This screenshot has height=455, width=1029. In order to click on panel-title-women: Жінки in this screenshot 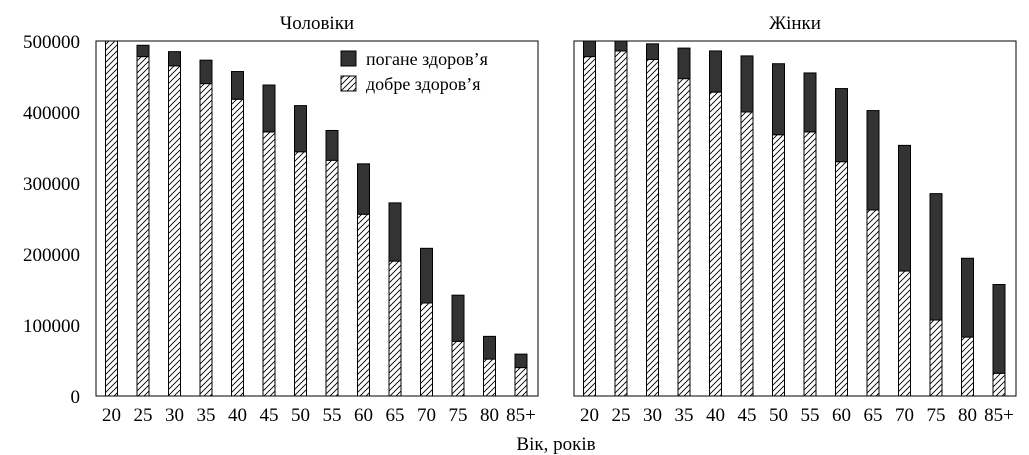, I will do `click(795, 23)`.